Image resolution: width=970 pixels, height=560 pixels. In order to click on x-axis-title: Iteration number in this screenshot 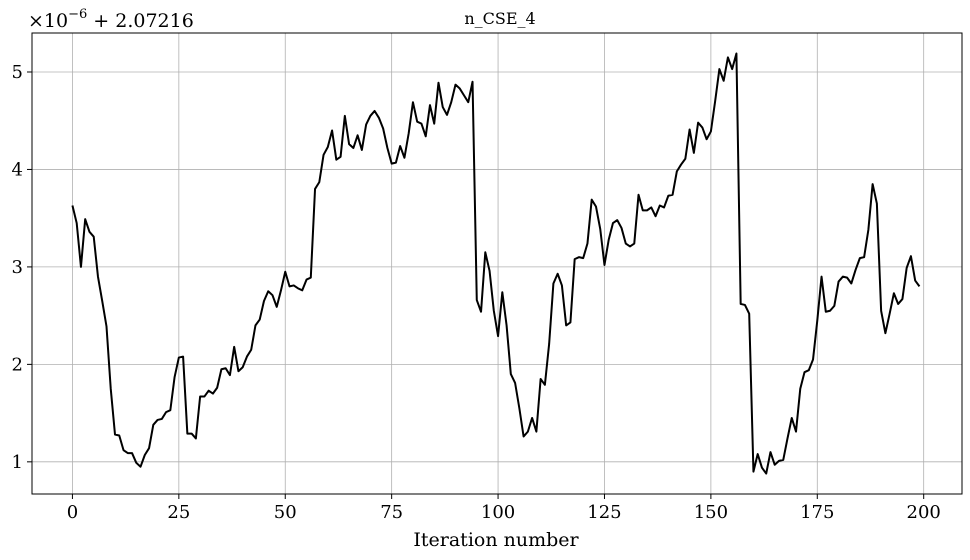, I will do `click(496, 540)`.